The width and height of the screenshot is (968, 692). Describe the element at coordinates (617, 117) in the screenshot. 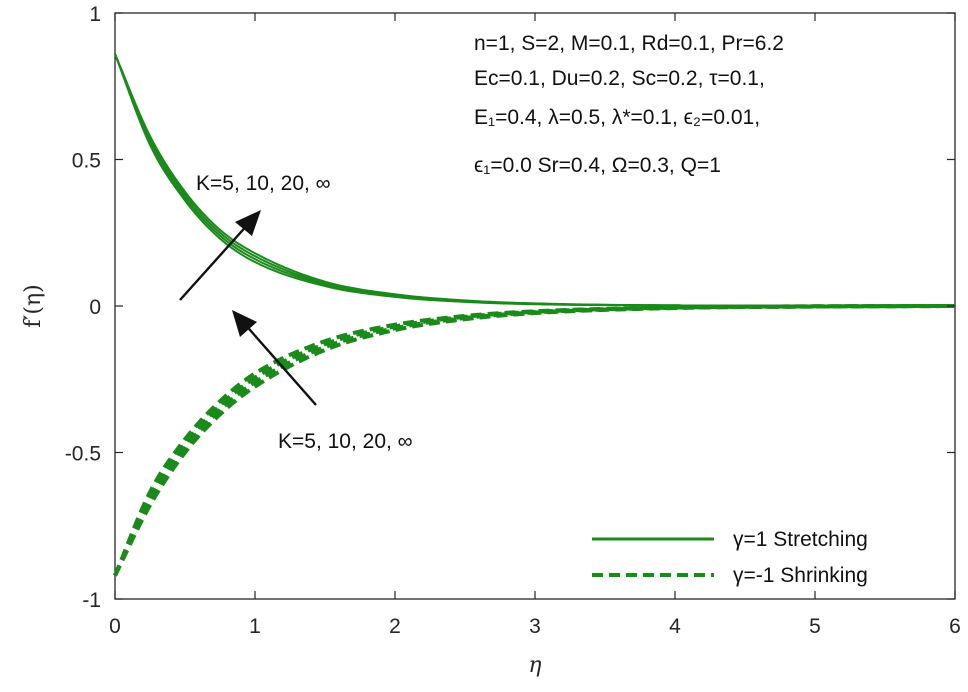

I see `parameter-line-3: E₁=0.4, λ=0.5, λ*=0.1, ϵ₂=0.01,` at that location.